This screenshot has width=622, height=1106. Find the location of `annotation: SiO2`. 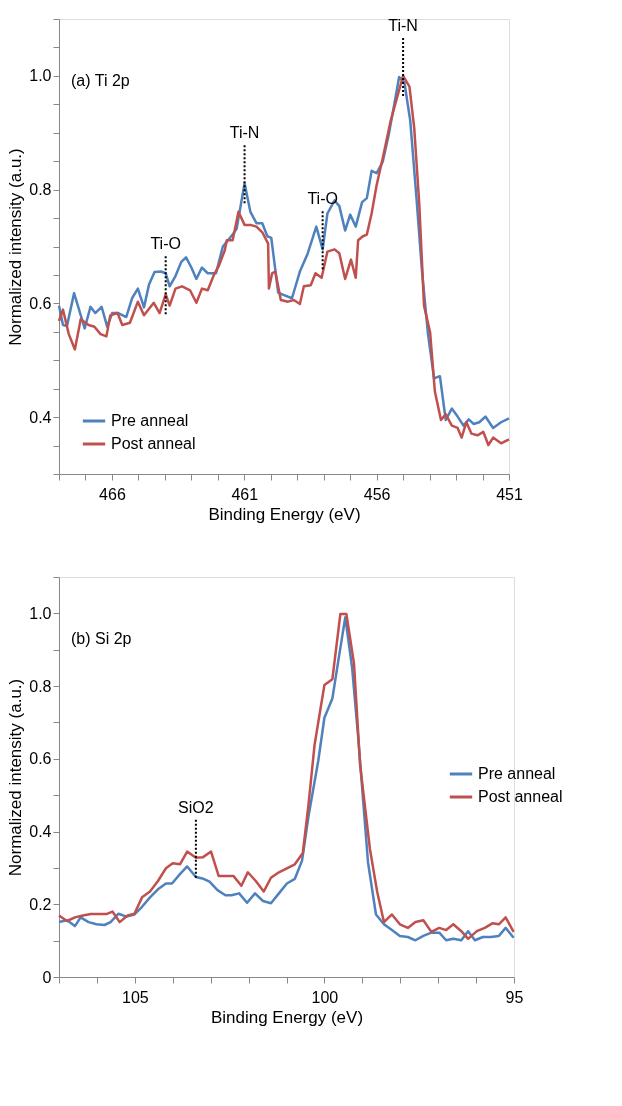

annotation: SiO2 is located at coordinates (196, 807).